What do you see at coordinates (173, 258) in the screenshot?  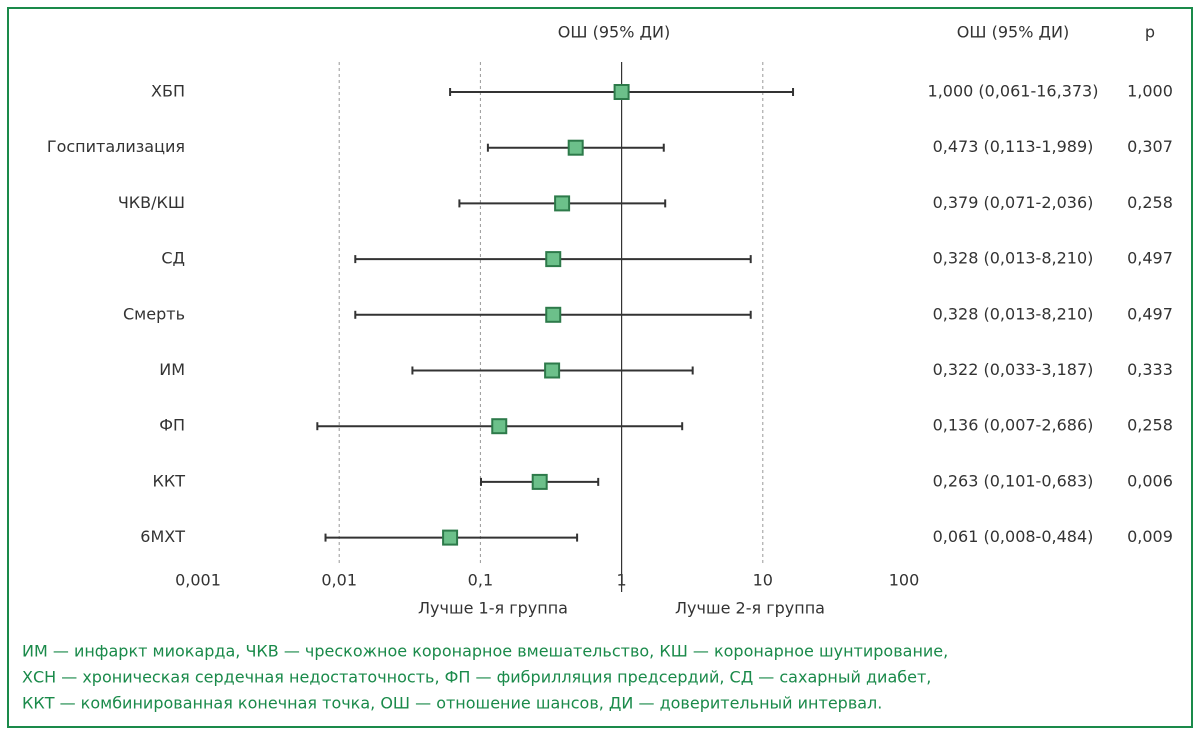 I see `y-tick-label: СД` at bounding box center [173, 258].